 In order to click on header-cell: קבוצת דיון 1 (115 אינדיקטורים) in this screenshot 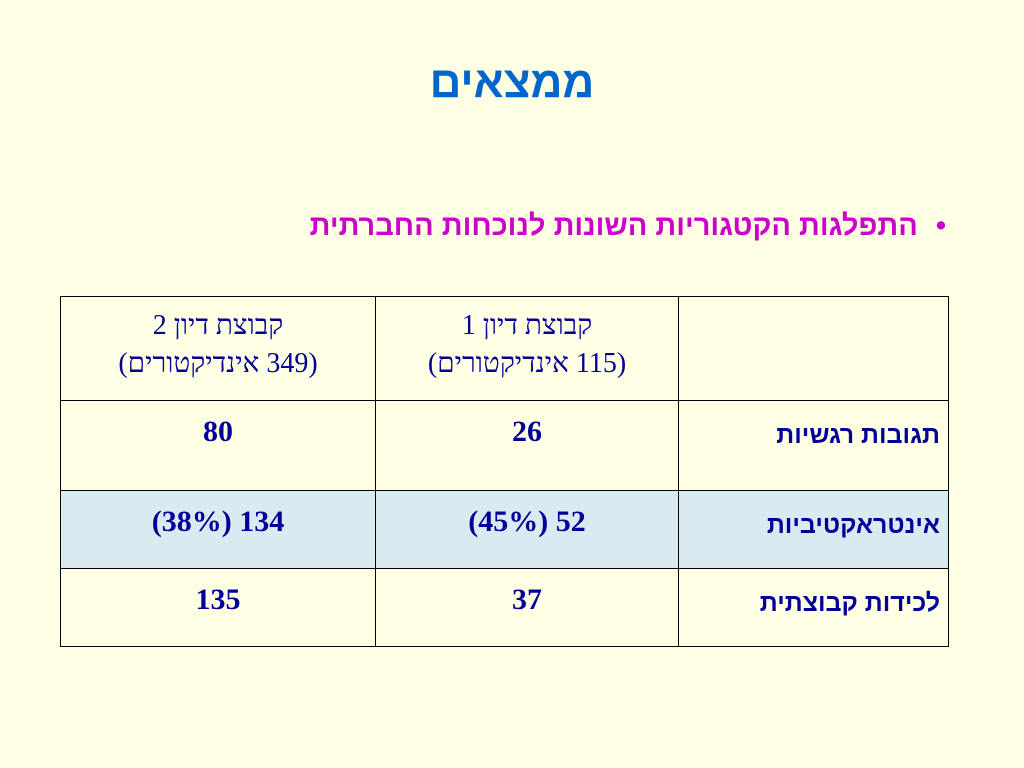, I will do `click(527, 348)`.